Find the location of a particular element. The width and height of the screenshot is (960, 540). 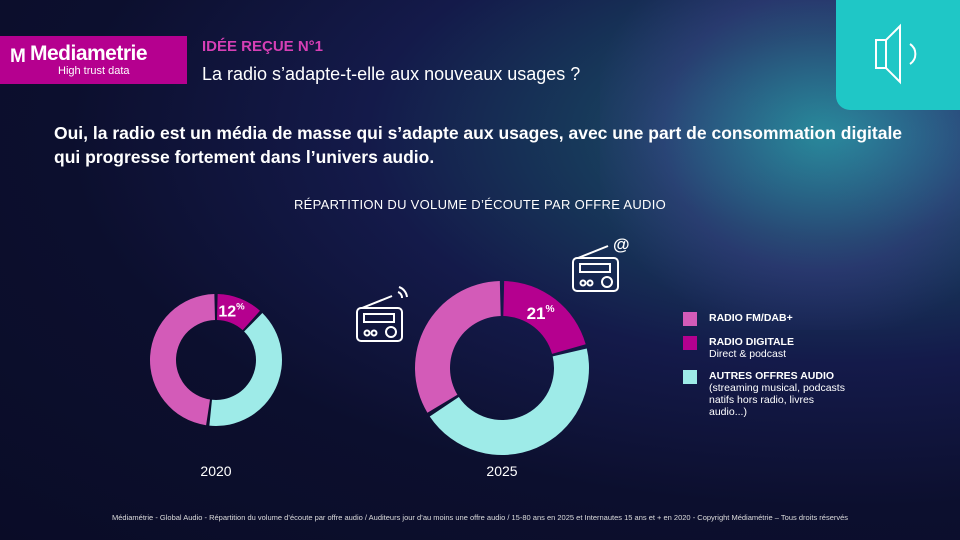

speaker-icon is located at coordinates (896, 54).